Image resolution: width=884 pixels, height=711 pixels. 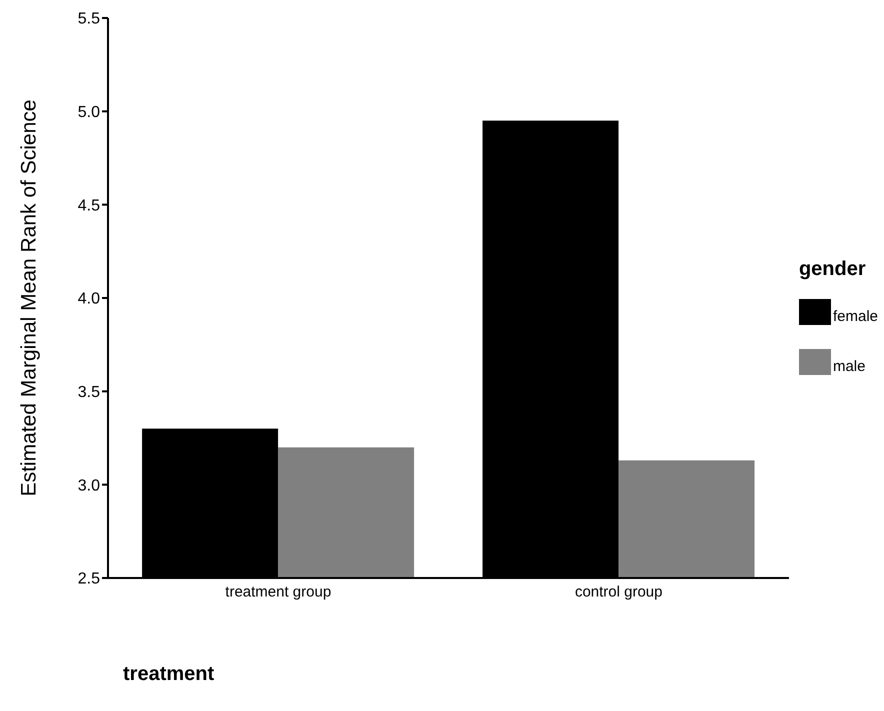 I want to click on y-tick-label: 2.5, so click(x=89, y=579).